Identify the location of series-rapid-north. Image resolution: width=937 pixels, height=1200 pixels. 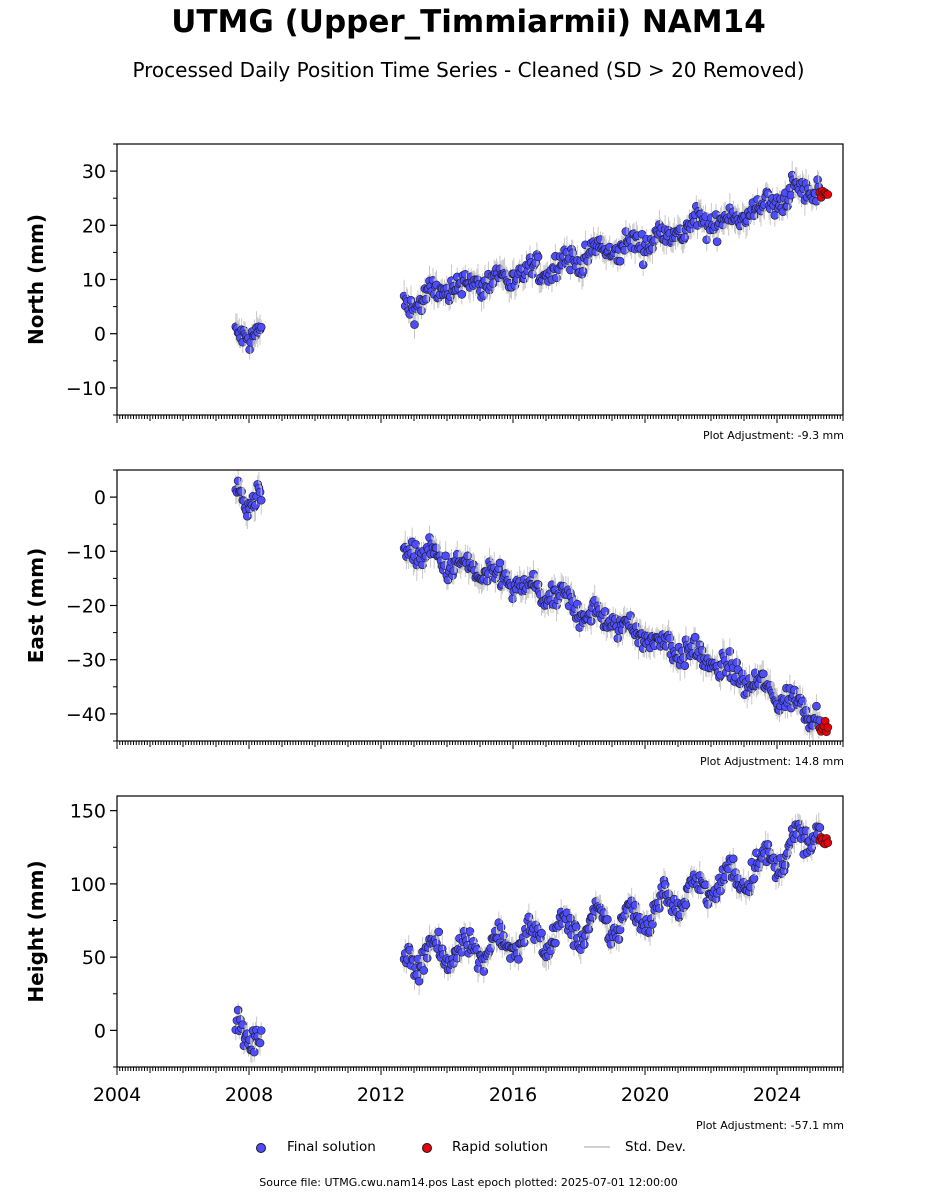
(824, 194).